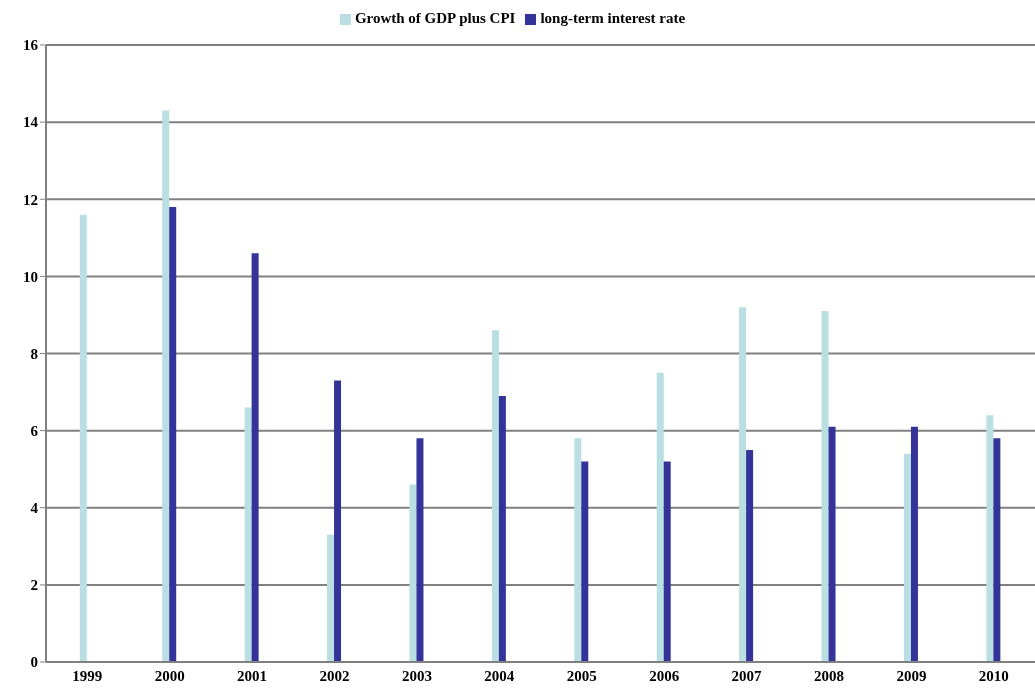 This screenshot has height=696, width=1035. Describe the element at coordinates (31, 45) in the screenshot. I see `y-tick-label: 16` at that location.